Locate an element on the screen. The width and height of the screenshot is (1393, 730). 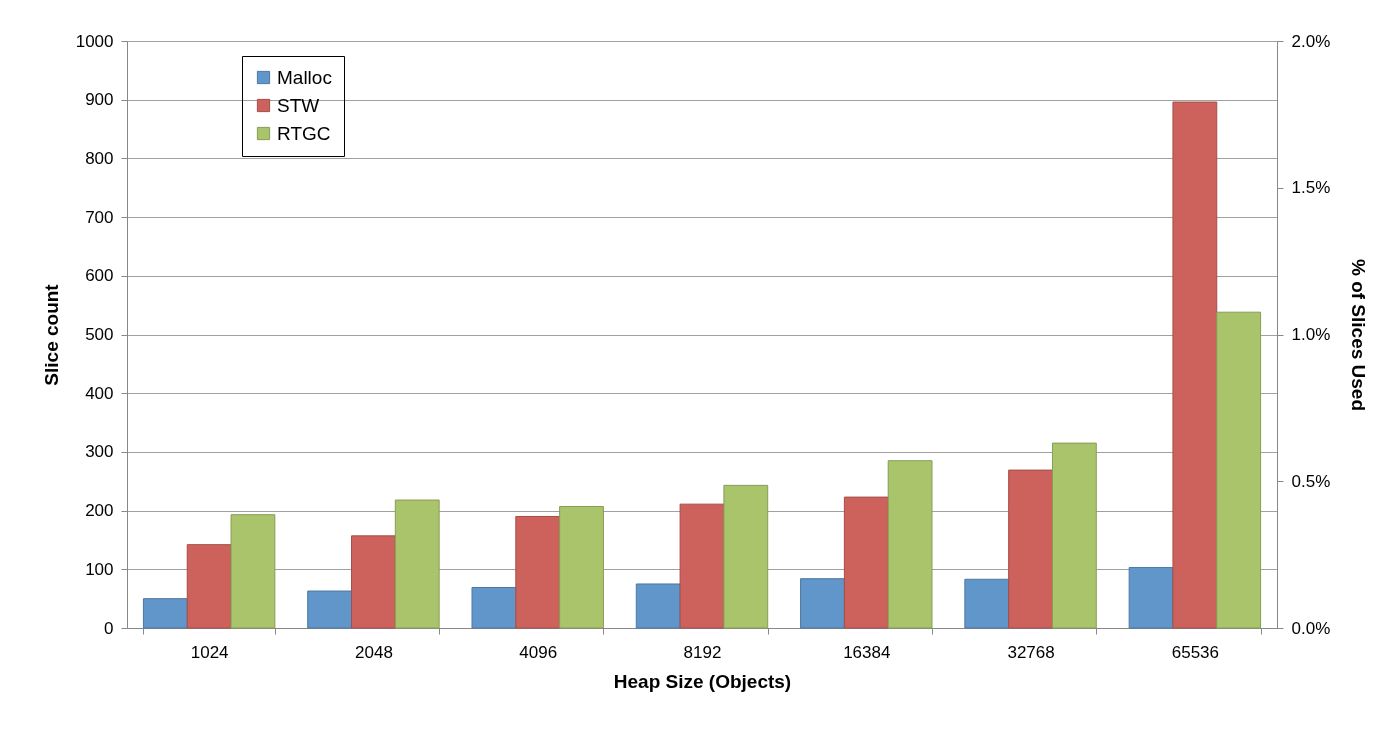
y2-tick-label: 2.0% is located at coordinates (1311, 41).